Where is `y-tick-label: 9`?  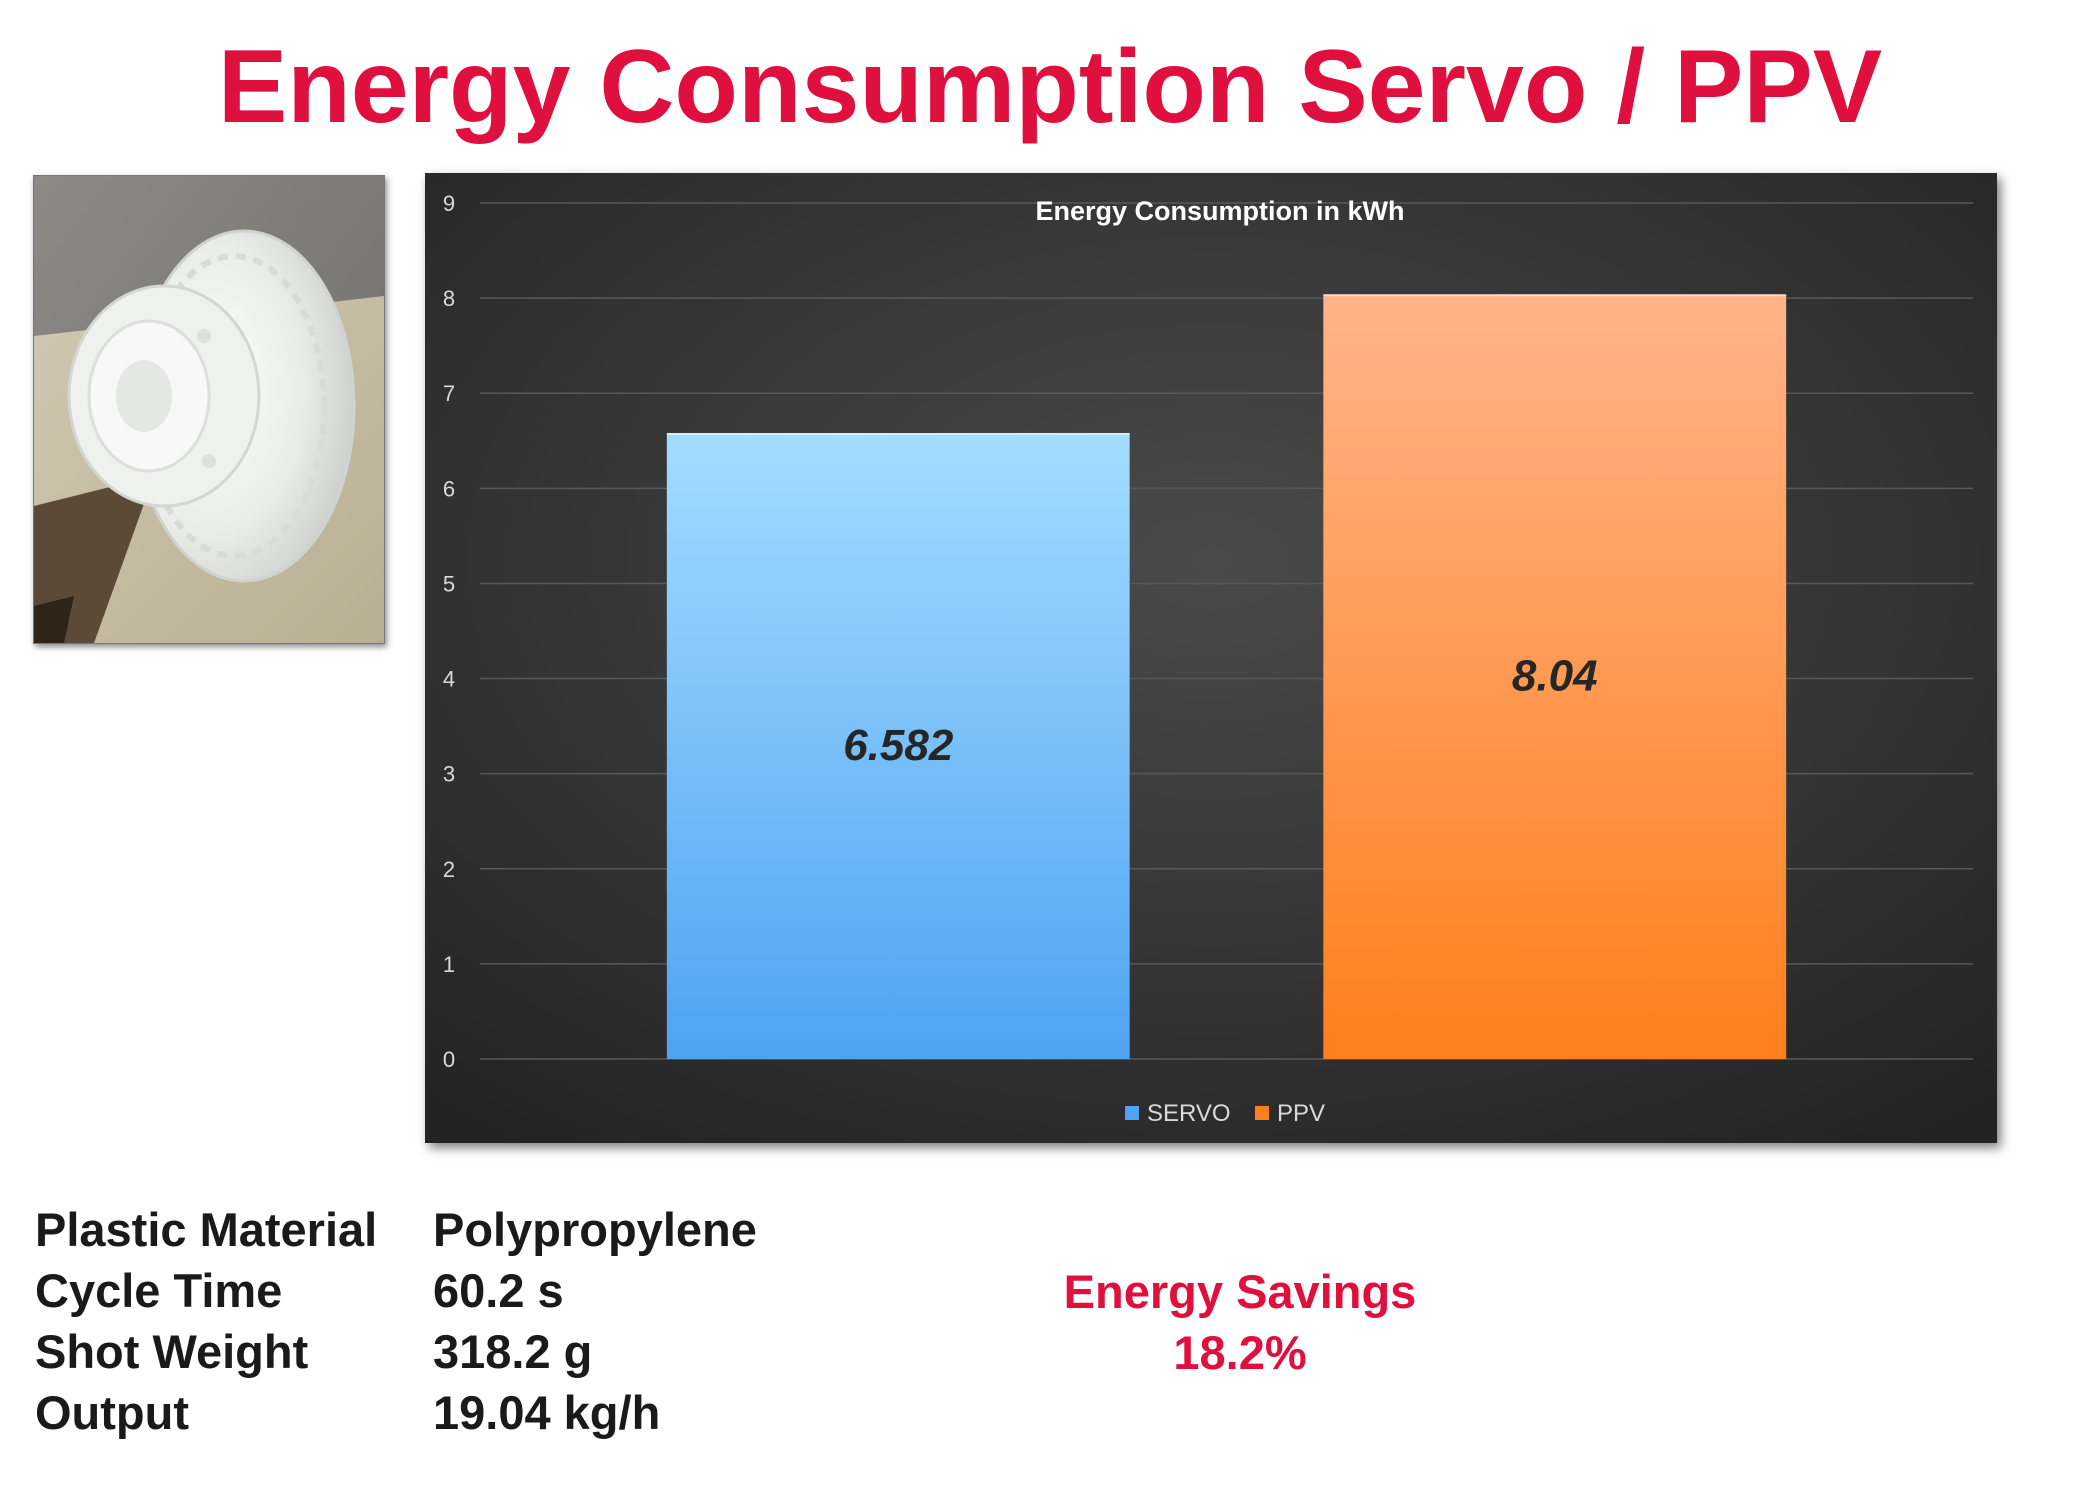
y-tick-label: 9 is located at coordinates (449, 203).